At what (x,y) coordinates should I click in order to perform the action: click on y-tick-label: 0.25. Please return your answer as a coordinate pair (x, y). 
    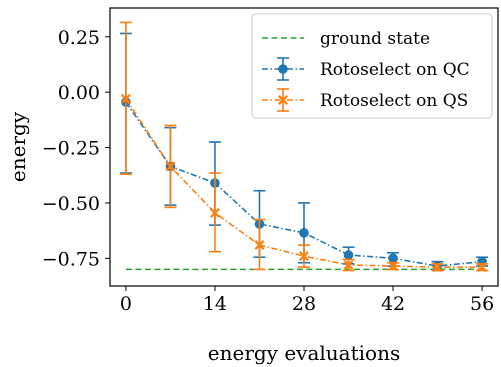
    Looking at the image, I should click on (79, 38).